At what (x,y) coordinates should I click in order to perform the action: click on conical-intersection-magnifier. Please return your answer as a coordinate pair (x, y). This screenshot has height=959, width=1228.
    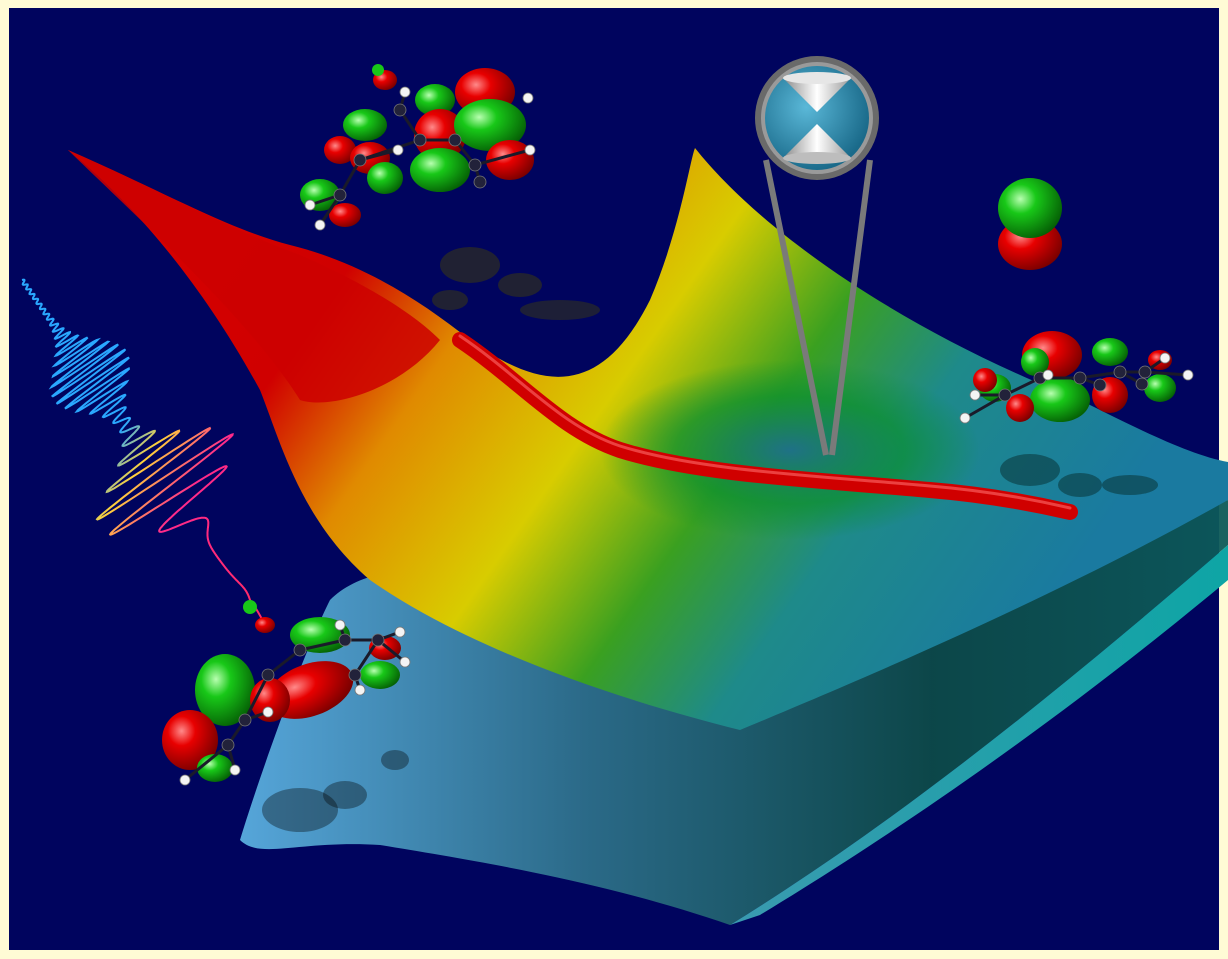
    Looking at the image, I should click on (817, 256).